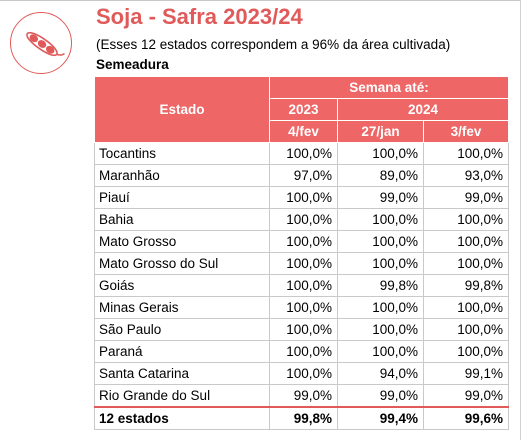 The height and width of the screenshot is (440, 521). Describe the element at coordinates (303, 131) in the screenshot. I see `date-header-1: 4/fev` at that location.